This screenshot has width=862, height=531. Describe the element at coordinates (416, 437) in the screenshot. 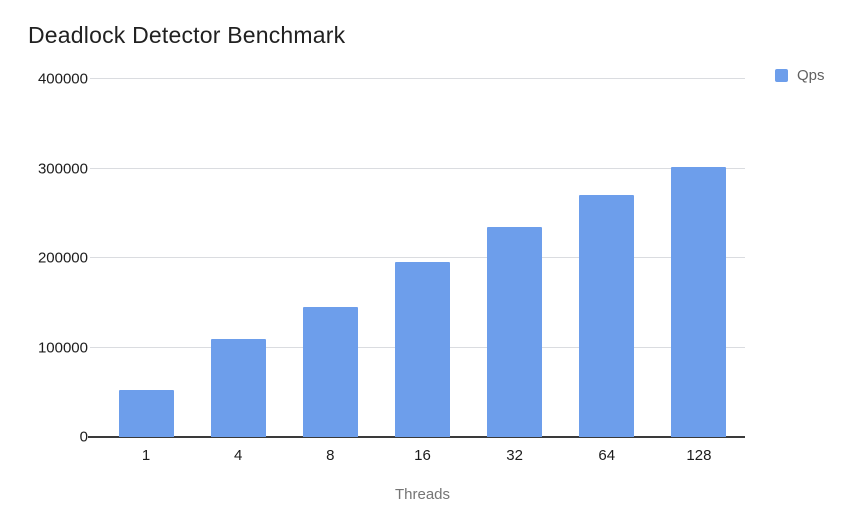

I see `x-axis-line` at that location.